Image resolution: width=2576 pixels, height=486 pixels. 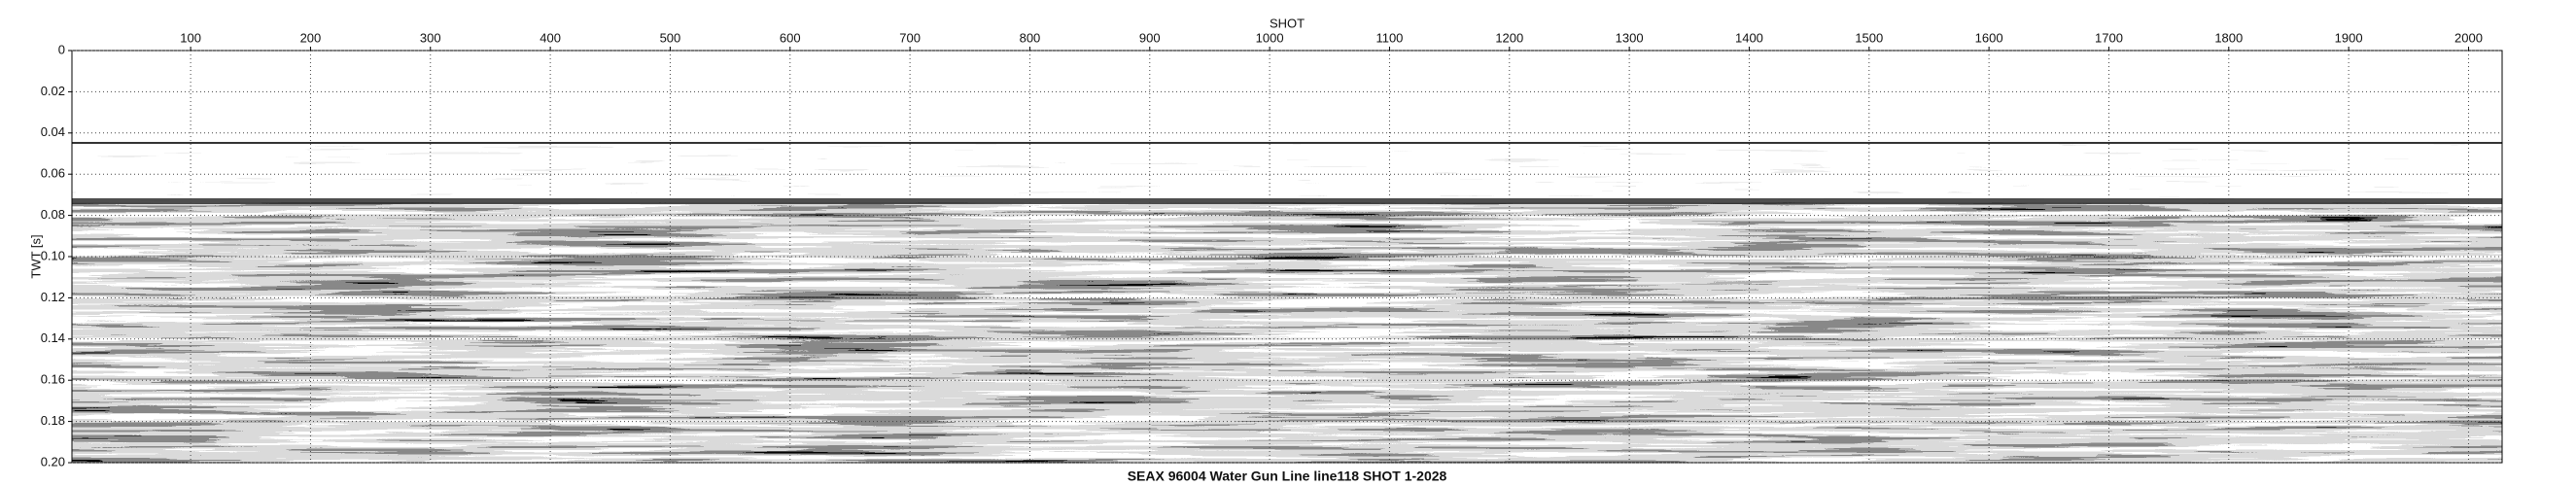 What do you see at coordinates (430, 37) in the screenshot?
I see `x-tick-label: 300` at bounding box center [430, 37].